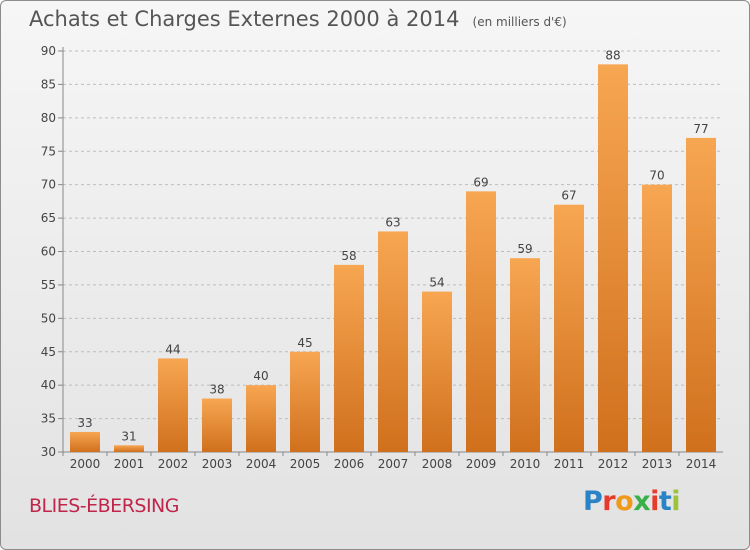 The width and height of the screenshot is (750, 550). Describe the element at coordinates (609, 501) in the screenshot. I see `logo-letter: r` at that location.